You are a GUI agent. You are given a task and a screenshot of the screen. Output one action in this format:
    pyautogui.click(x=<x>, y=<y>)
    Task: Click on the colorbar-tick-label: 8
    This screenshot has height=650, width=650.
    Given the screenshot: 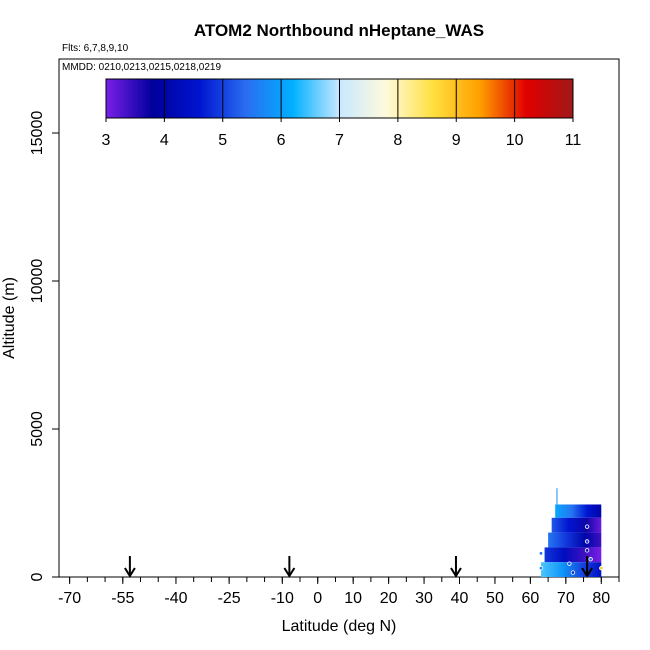 What is the action you would take?
    pyautogui.click(x=397, y=140)
    